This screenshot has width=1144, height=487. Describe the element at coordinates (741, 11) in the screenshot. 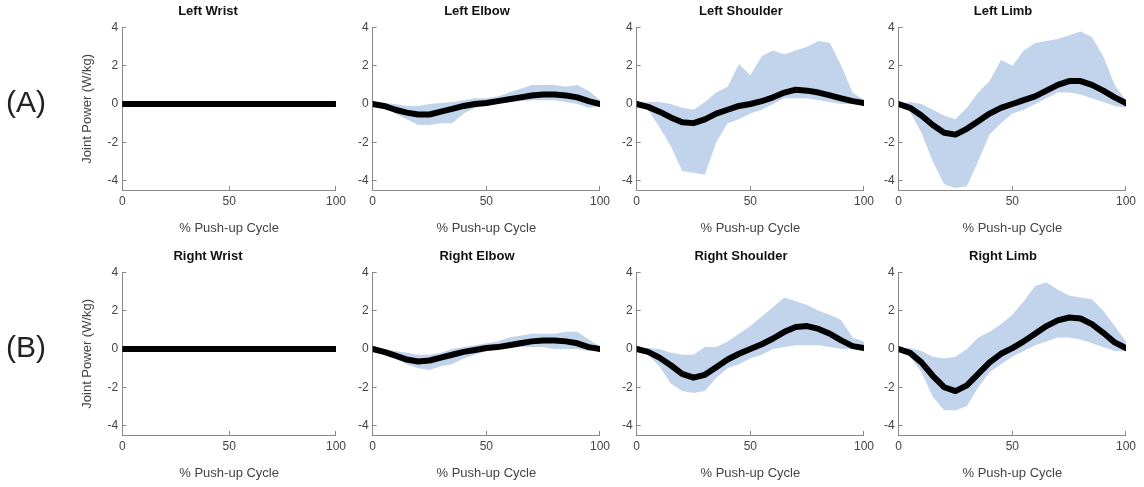

I see `chart-title: Left Shoulder` at that location.